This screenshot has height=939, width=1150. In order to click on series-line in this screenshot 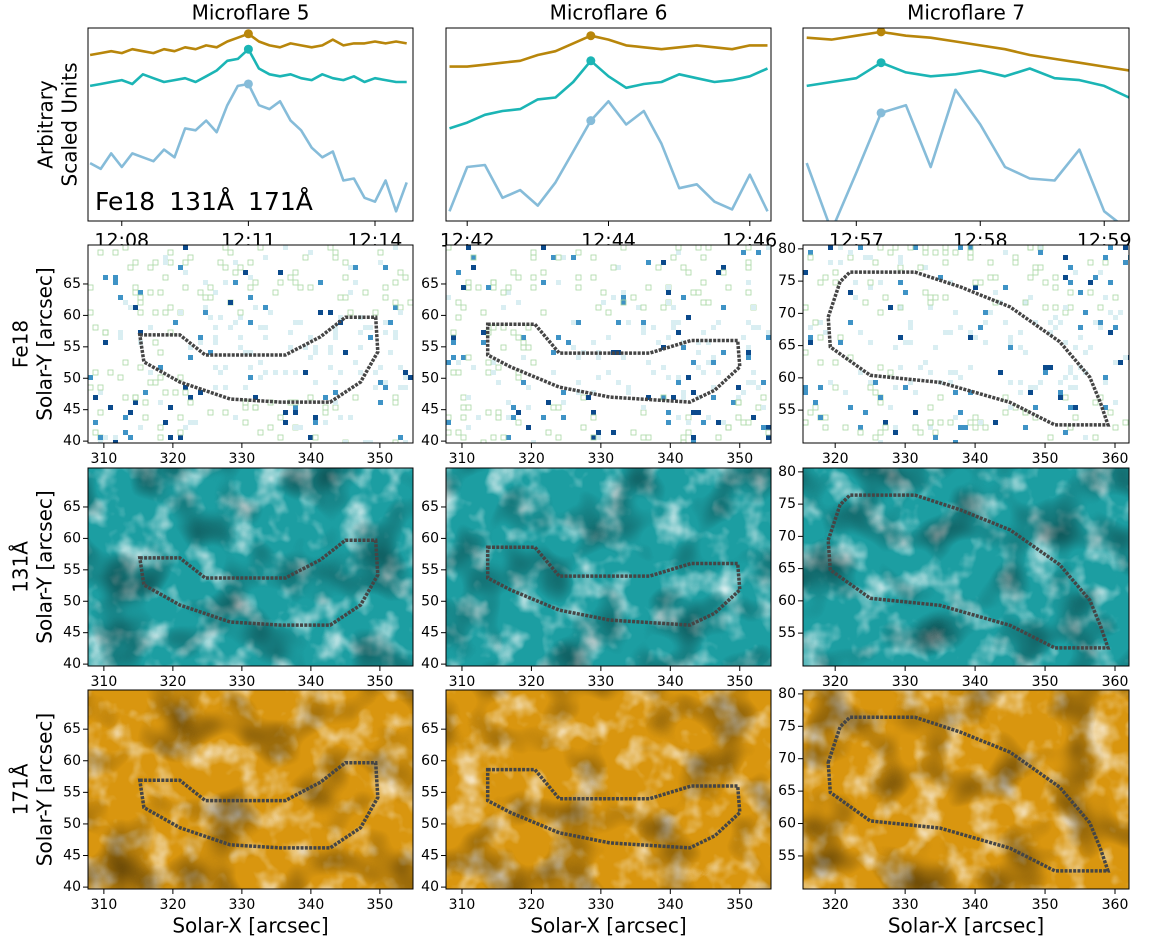, I will do `click(609, 94)`.